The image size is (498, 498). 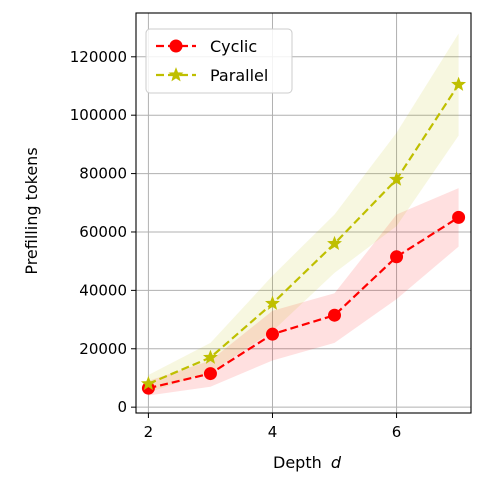 What do you see at coordinates (98, 115) in the screenshot?
I see `y-tick-label: 100000` at bounding box center [98, 115].